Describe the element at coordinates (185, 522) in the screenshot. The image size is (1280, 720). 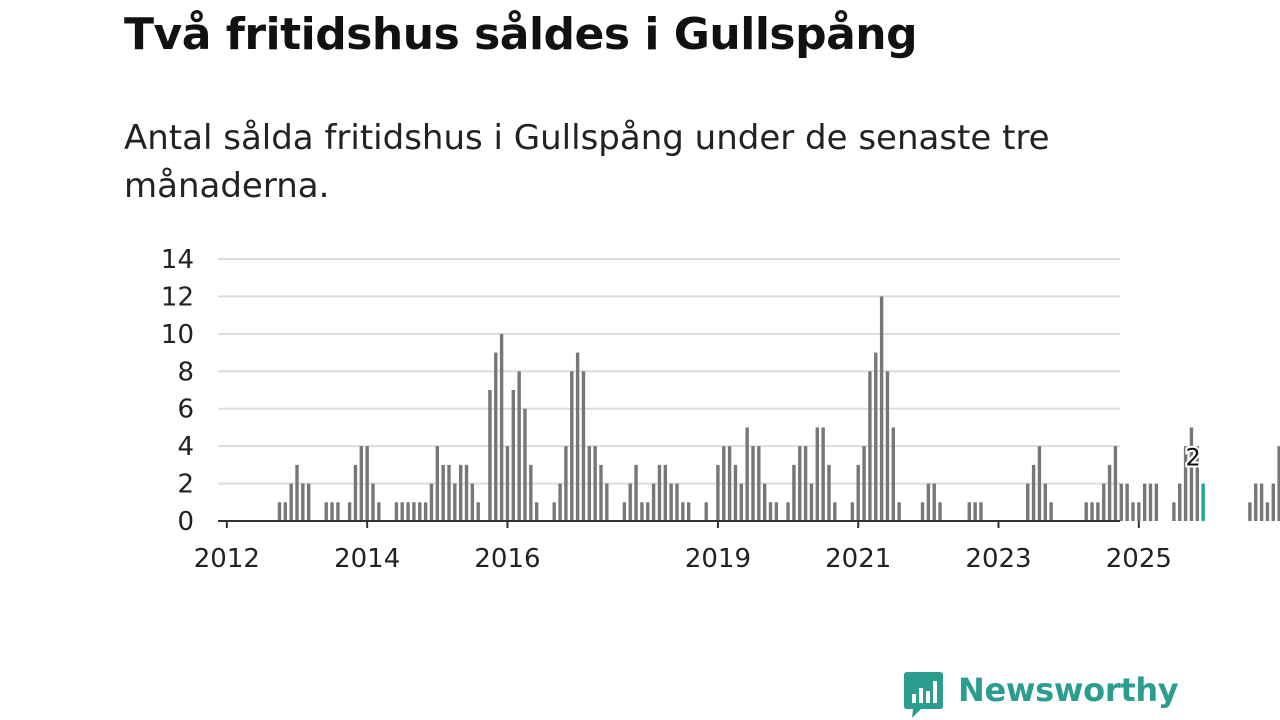
I see `y-tick-label: 0` at that location.